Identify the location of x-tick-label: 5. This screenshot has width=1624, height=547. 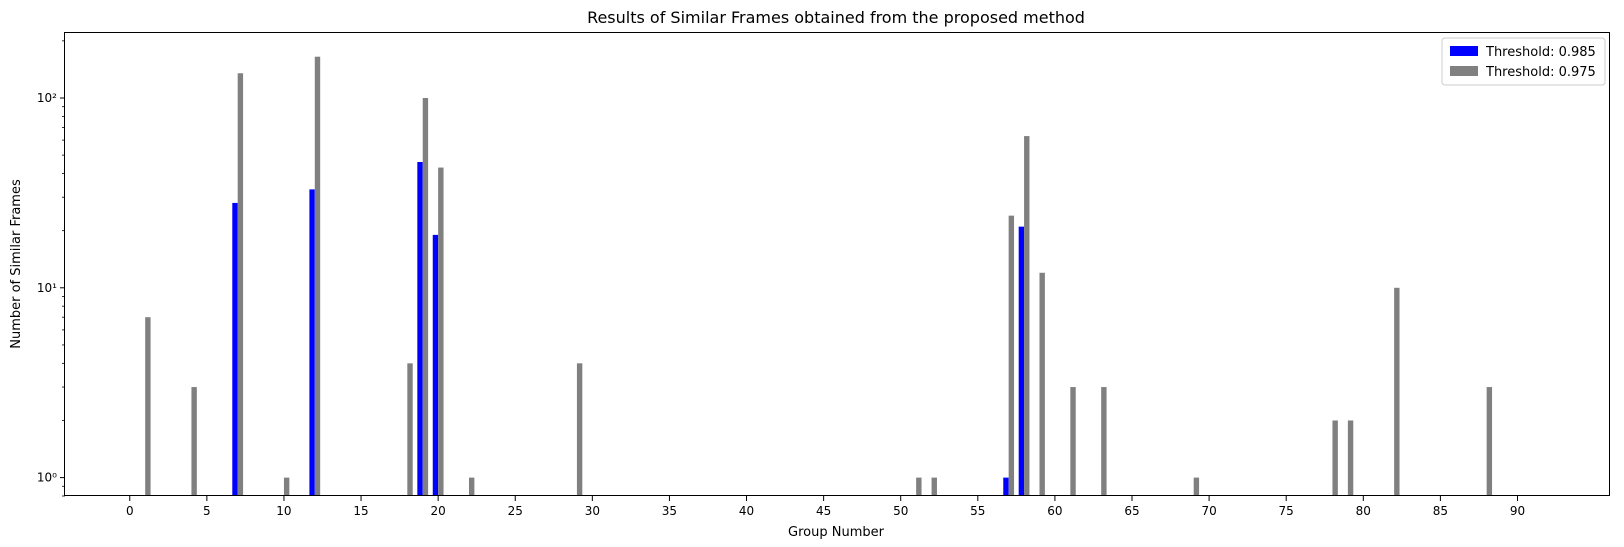
(207, 511).